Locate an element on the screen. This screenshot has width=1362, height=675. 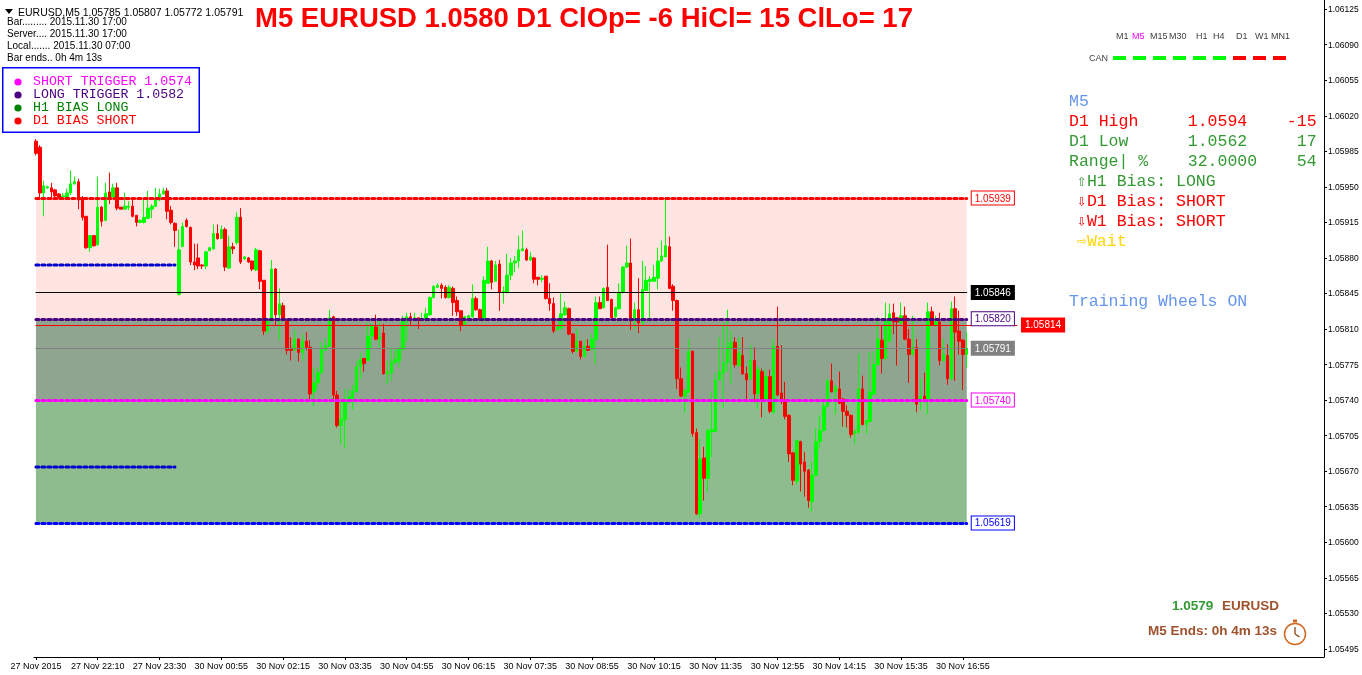
x-tick-label: 30 Nov 07:35 is located at coordinates (530, 665).